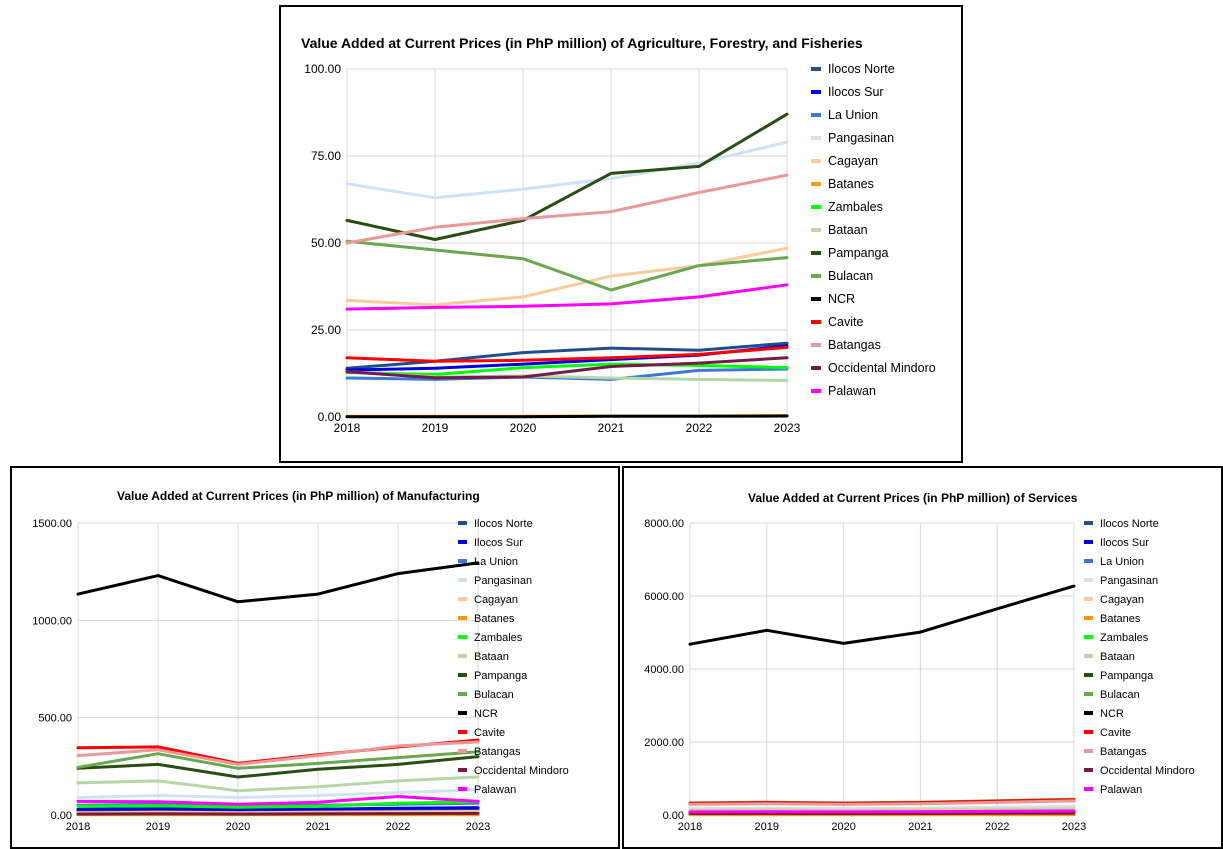 The width and height of the screenshot is (1223, 849). Describe the element at coordinates (664, 524) in the screenshot. I see `y-tick-label: 8000.00` at that location.